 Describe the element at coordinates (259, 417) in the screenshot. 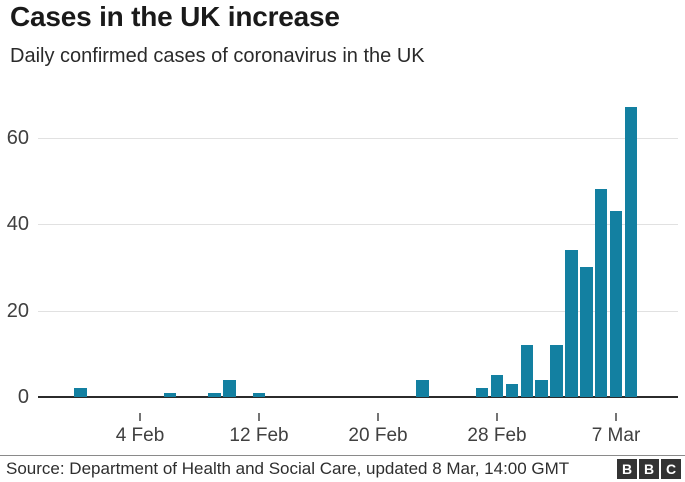

I see `x-tick-12-feb` at that location.